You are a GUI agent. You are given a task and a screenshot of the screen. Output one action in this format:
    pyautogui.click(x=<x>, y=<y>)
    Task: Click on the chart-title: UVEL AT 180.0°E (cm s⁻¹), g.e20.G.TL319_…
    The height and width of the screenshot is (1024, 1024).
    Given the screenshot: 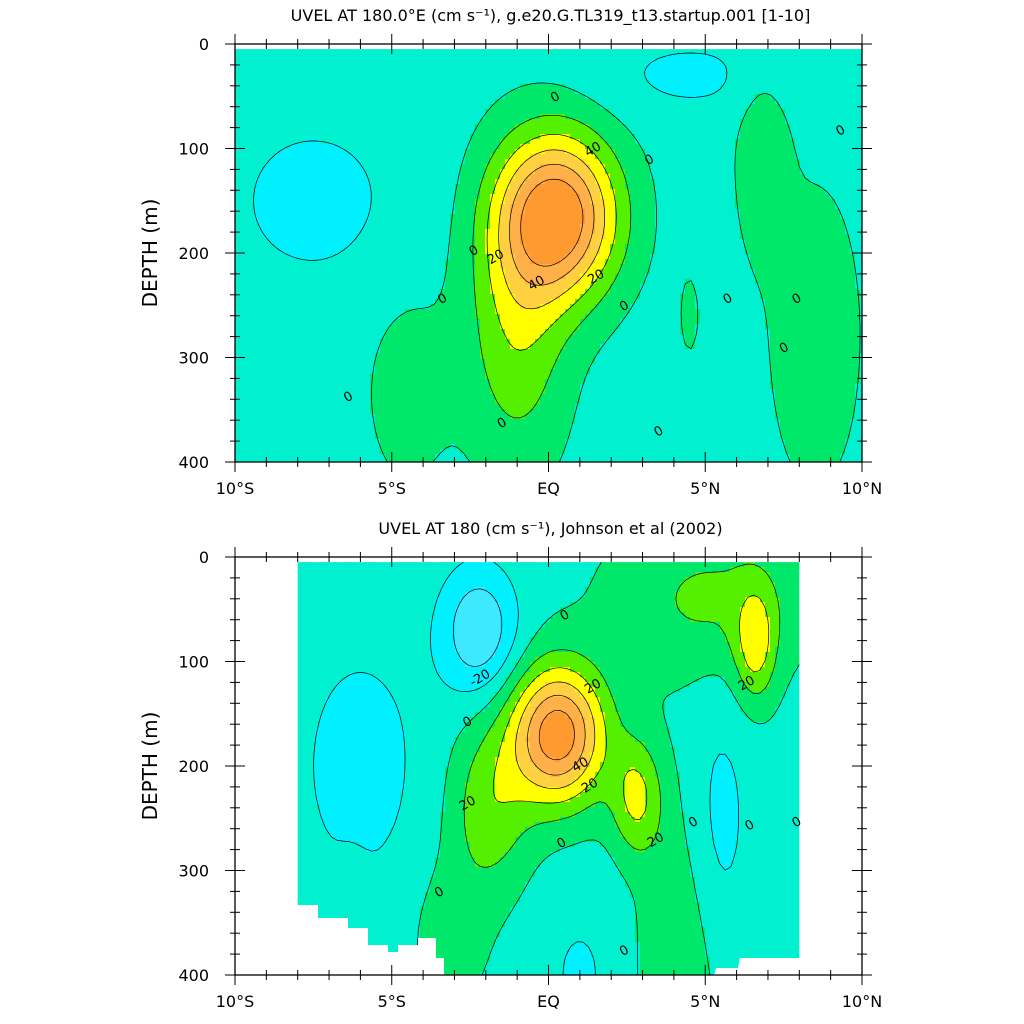 What is the action you would take?
    pyautogui.click(x=551, y=16)
    